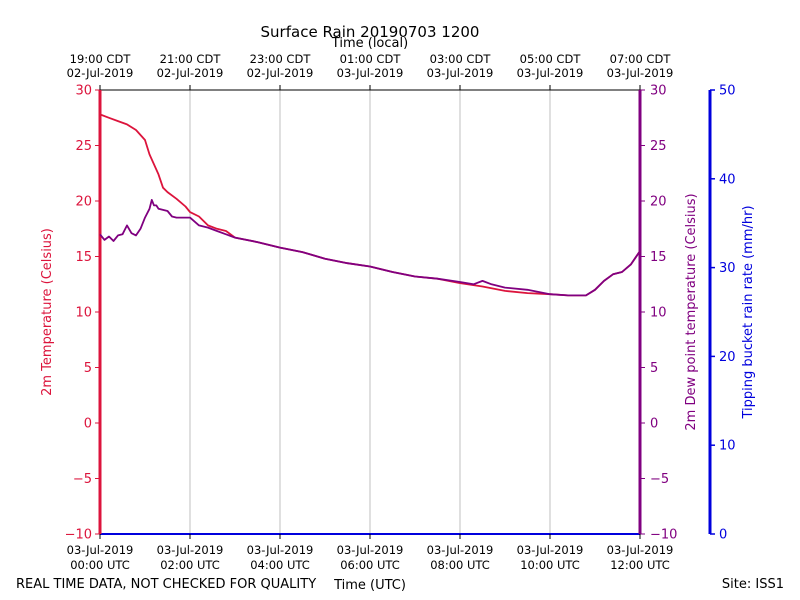 Image resolution: width=800 pixels, height=600 pixels. I want to click on top-tick-time: 19:00 CDT, so click(101, 59).